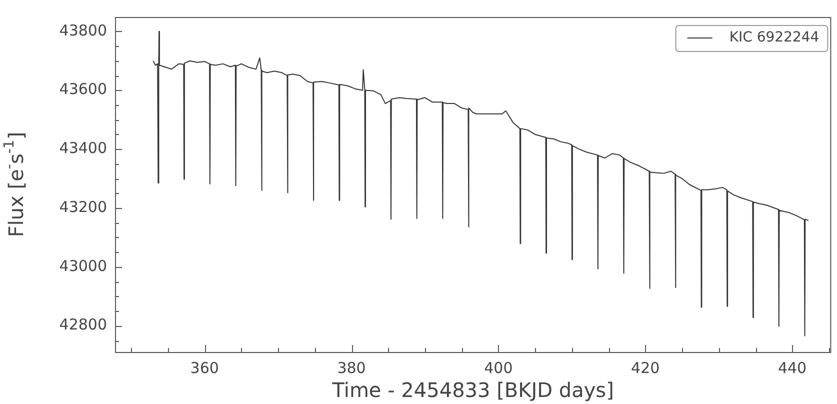 The image size is (837, 404). Describe the element at coordinates (83, 265) in the screenshot. I see `y-tick-label: 43000` at that location.